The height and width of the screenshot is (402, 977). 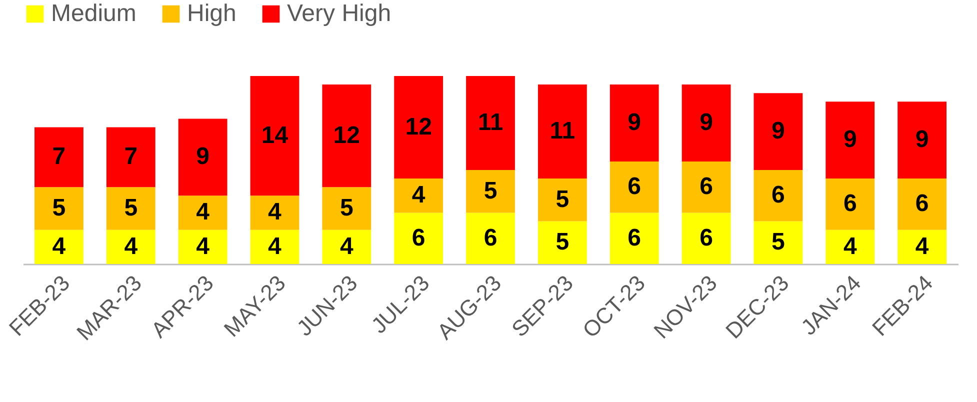 What do you see at coordinates (211, 13) in the screenshot?
I see `legend-label: High` at bounding box center [211, 13].